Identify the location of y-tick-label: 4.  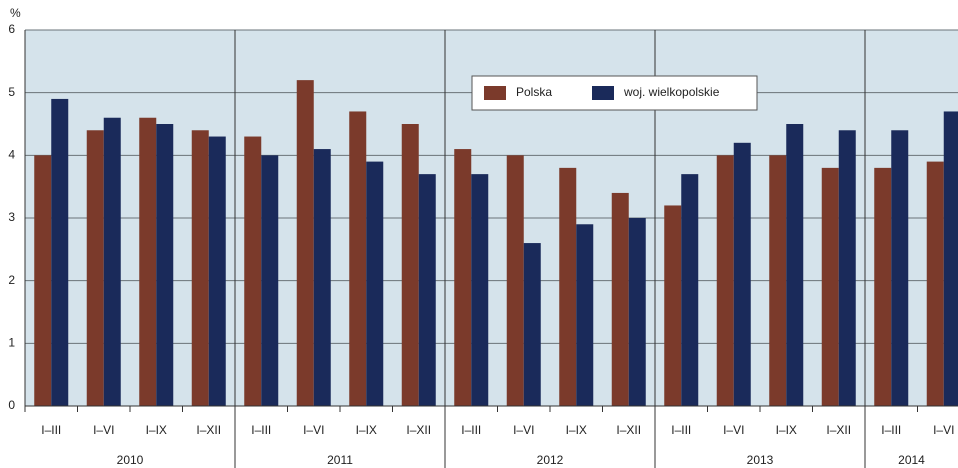
(11, 155).